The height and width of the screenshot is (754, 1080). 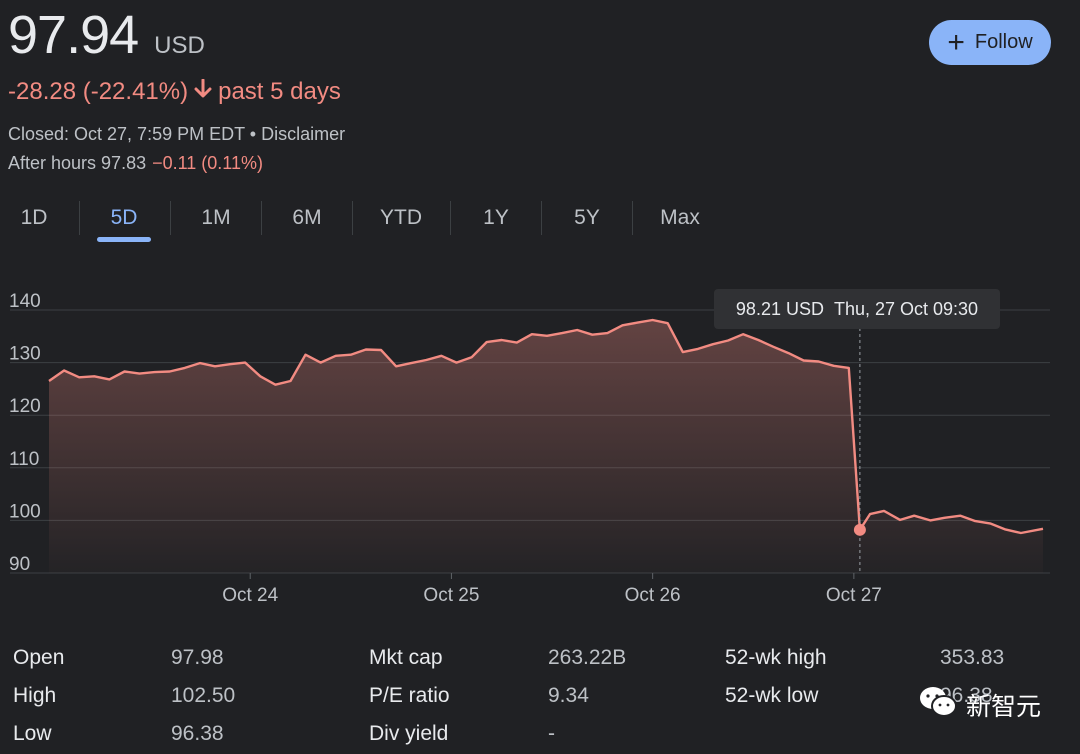 What do you see at coordinates (568, 695) in the screenshot?
I see `stat-value-pe: 9.34` at bounding box center [568, 695].